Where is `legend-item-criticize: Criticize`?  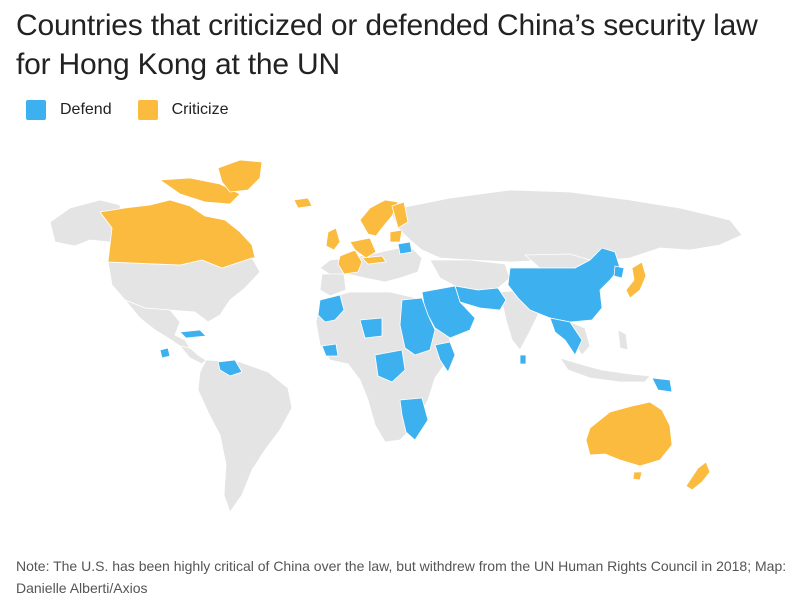 legend-item-criticize: Criticize is located at coordinates (183, 110).